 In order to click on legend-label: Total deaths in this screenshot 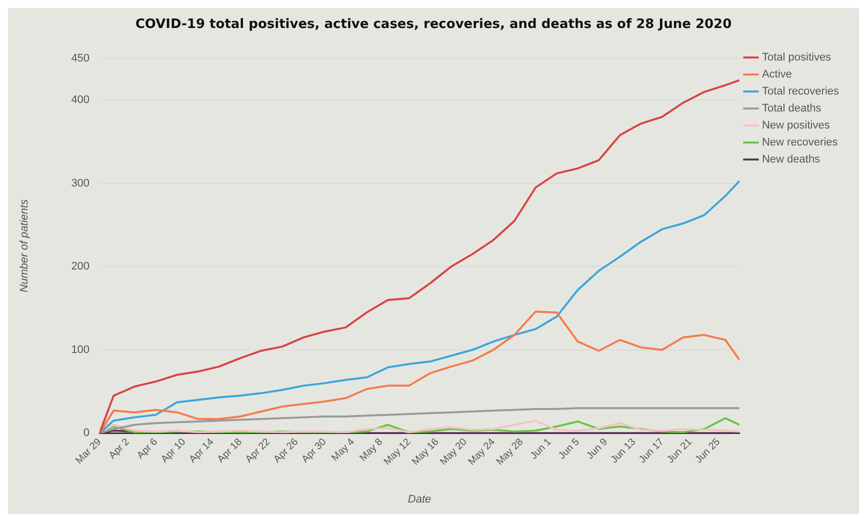, I will do `click(792, 108)`.